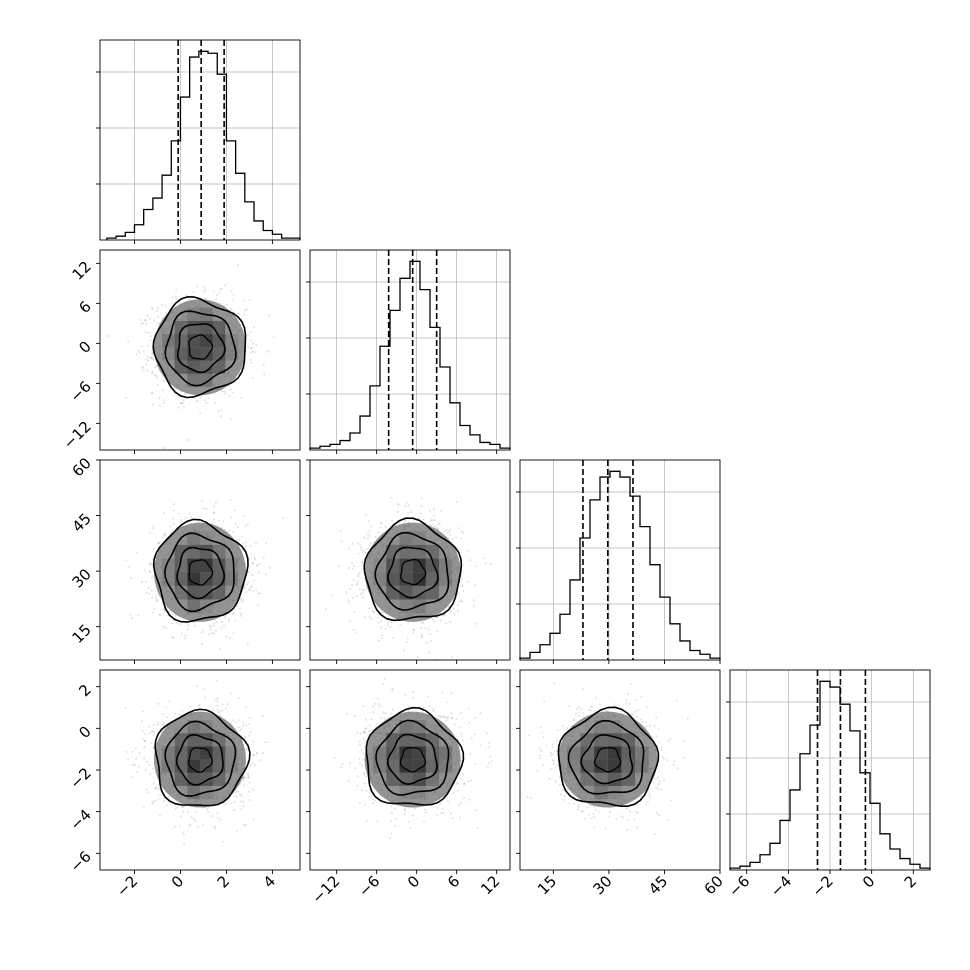  What do you see at coordinates (822, 886) in the screenshot?
I see `x-tick-label: −2` at bounding box center [822, 886].